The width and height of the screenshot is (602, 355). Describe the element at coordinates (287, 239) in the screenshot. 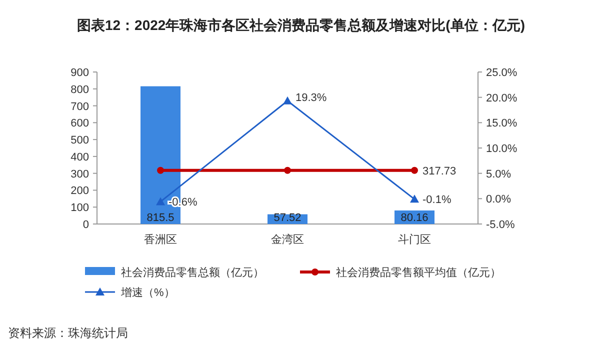

I see `x-tick-label: 金湾区` at that location.